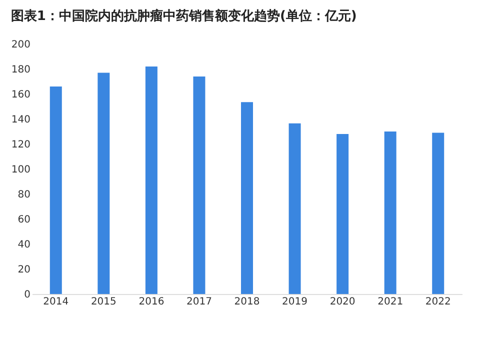 The image size is (500, 362). I want to click on x-tick-label: 2022, so click(438, 302).